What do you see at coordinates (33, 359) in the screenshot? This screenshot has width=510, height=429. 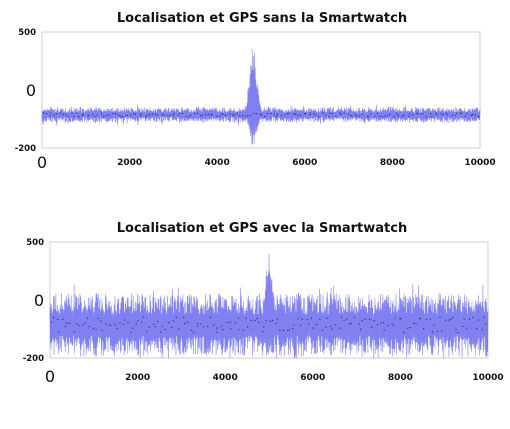 I see `chart-2-ytick-minus-200: -200` at bounding box center [33, 359].